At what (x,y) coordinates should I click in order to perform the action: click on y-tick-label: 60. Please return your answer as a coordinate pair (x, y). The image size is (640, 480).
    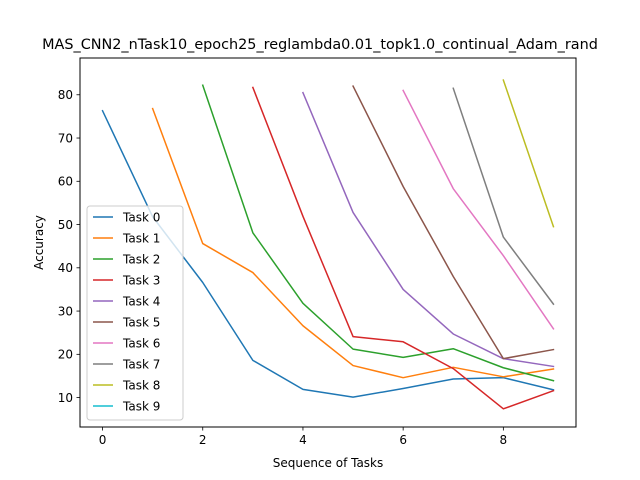
    Looking at the image, I should click on (65, 182).